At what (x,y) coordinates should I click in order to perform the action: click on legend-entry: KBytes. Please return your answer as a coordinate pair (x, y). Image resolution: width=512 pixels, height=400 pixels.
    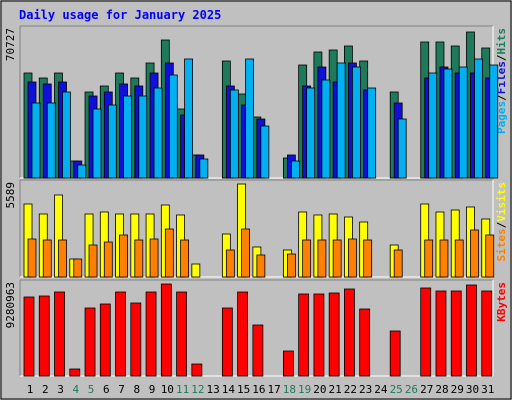
    Looking at the image, I should click on (501, 302).